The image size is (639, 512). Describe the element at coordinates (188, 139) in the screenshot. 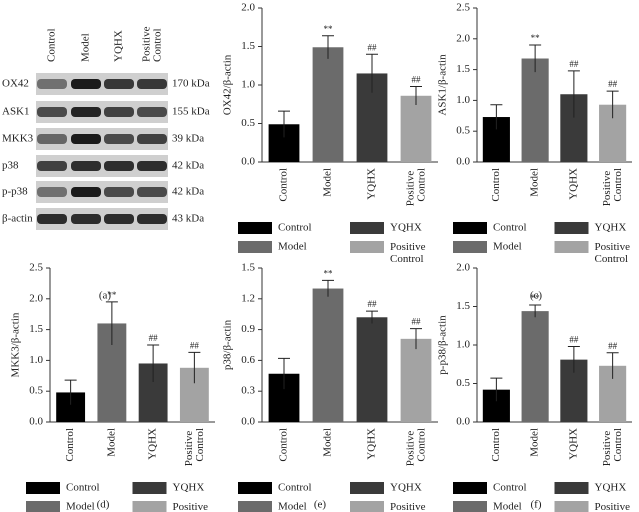

I see `size-label: 39 kDa` at that location.